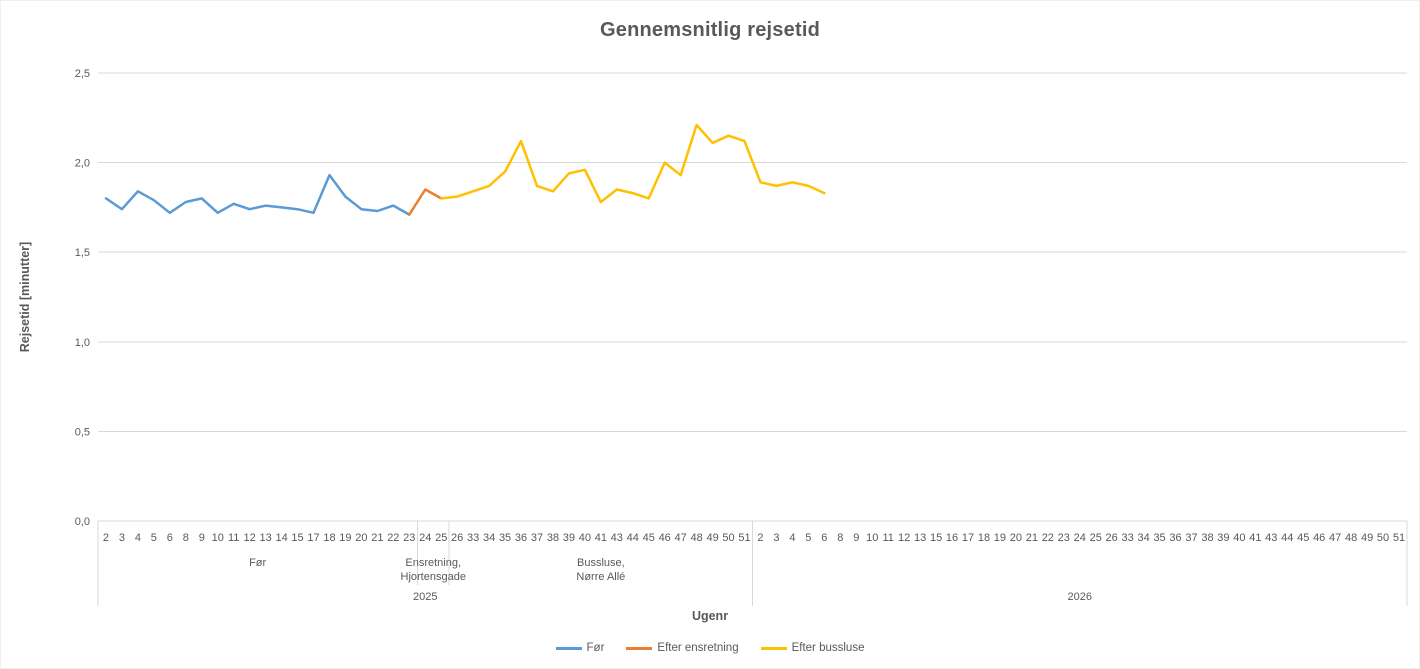  What do you see at coordinates (709, 30) in the screenshot?
I see `chart-title: Gennemsnitlig rejsetid` at bounding box center [709, 30].